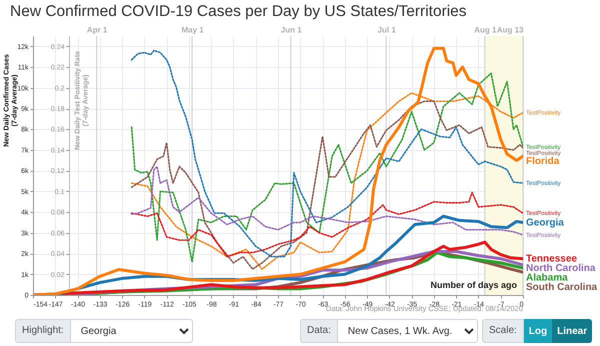 This screenshot has height=346, width=600. Describe the element at coordinates (319, 331) in the screenshot. I see `text: Data:` at that location.